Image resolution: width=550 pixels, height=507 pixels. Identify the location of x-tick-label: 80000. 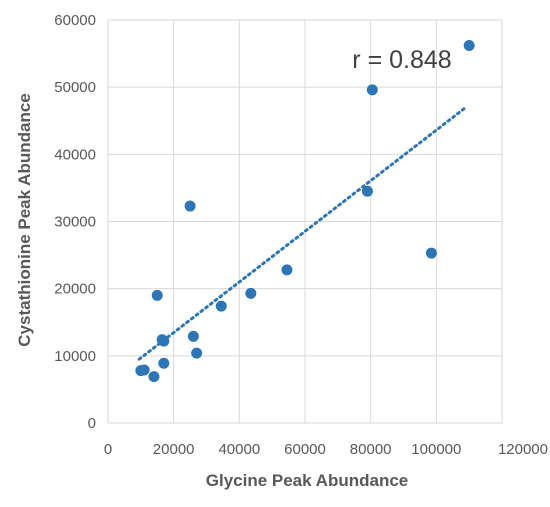
(371, 449).